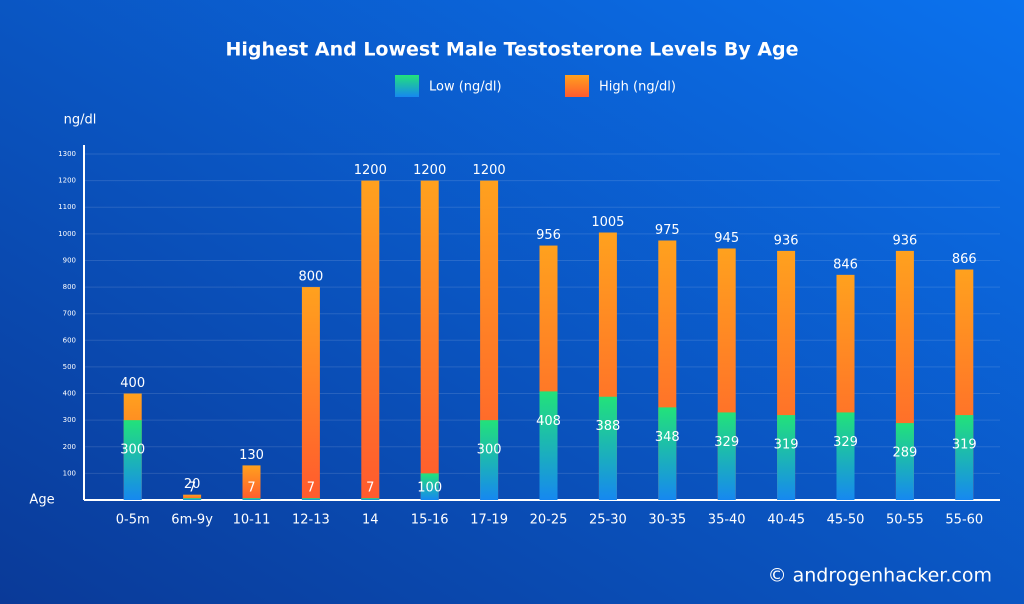 This screenshot has width=1024, height=604. What do you see at coordinates (904, 453) in the screenshot?
I see `value-label: 289` at bounding box center [904, 453].